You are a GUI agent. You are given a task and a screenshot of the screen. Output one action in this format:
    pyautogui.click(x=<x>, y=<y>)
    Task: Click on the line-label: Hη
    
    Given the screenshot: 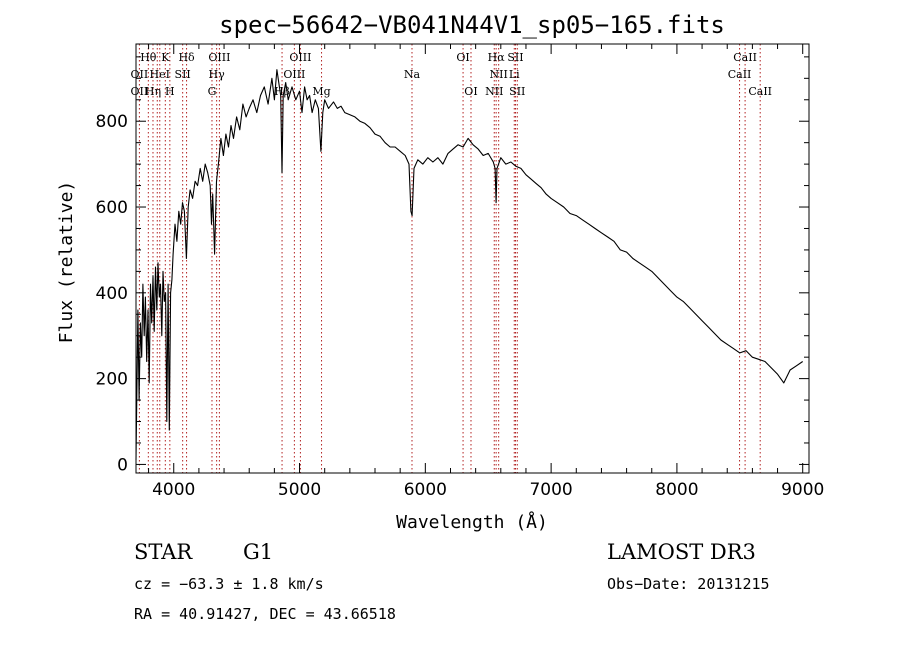 What is the action you would take?
    pyautogui.click(x=153, y=91)
    